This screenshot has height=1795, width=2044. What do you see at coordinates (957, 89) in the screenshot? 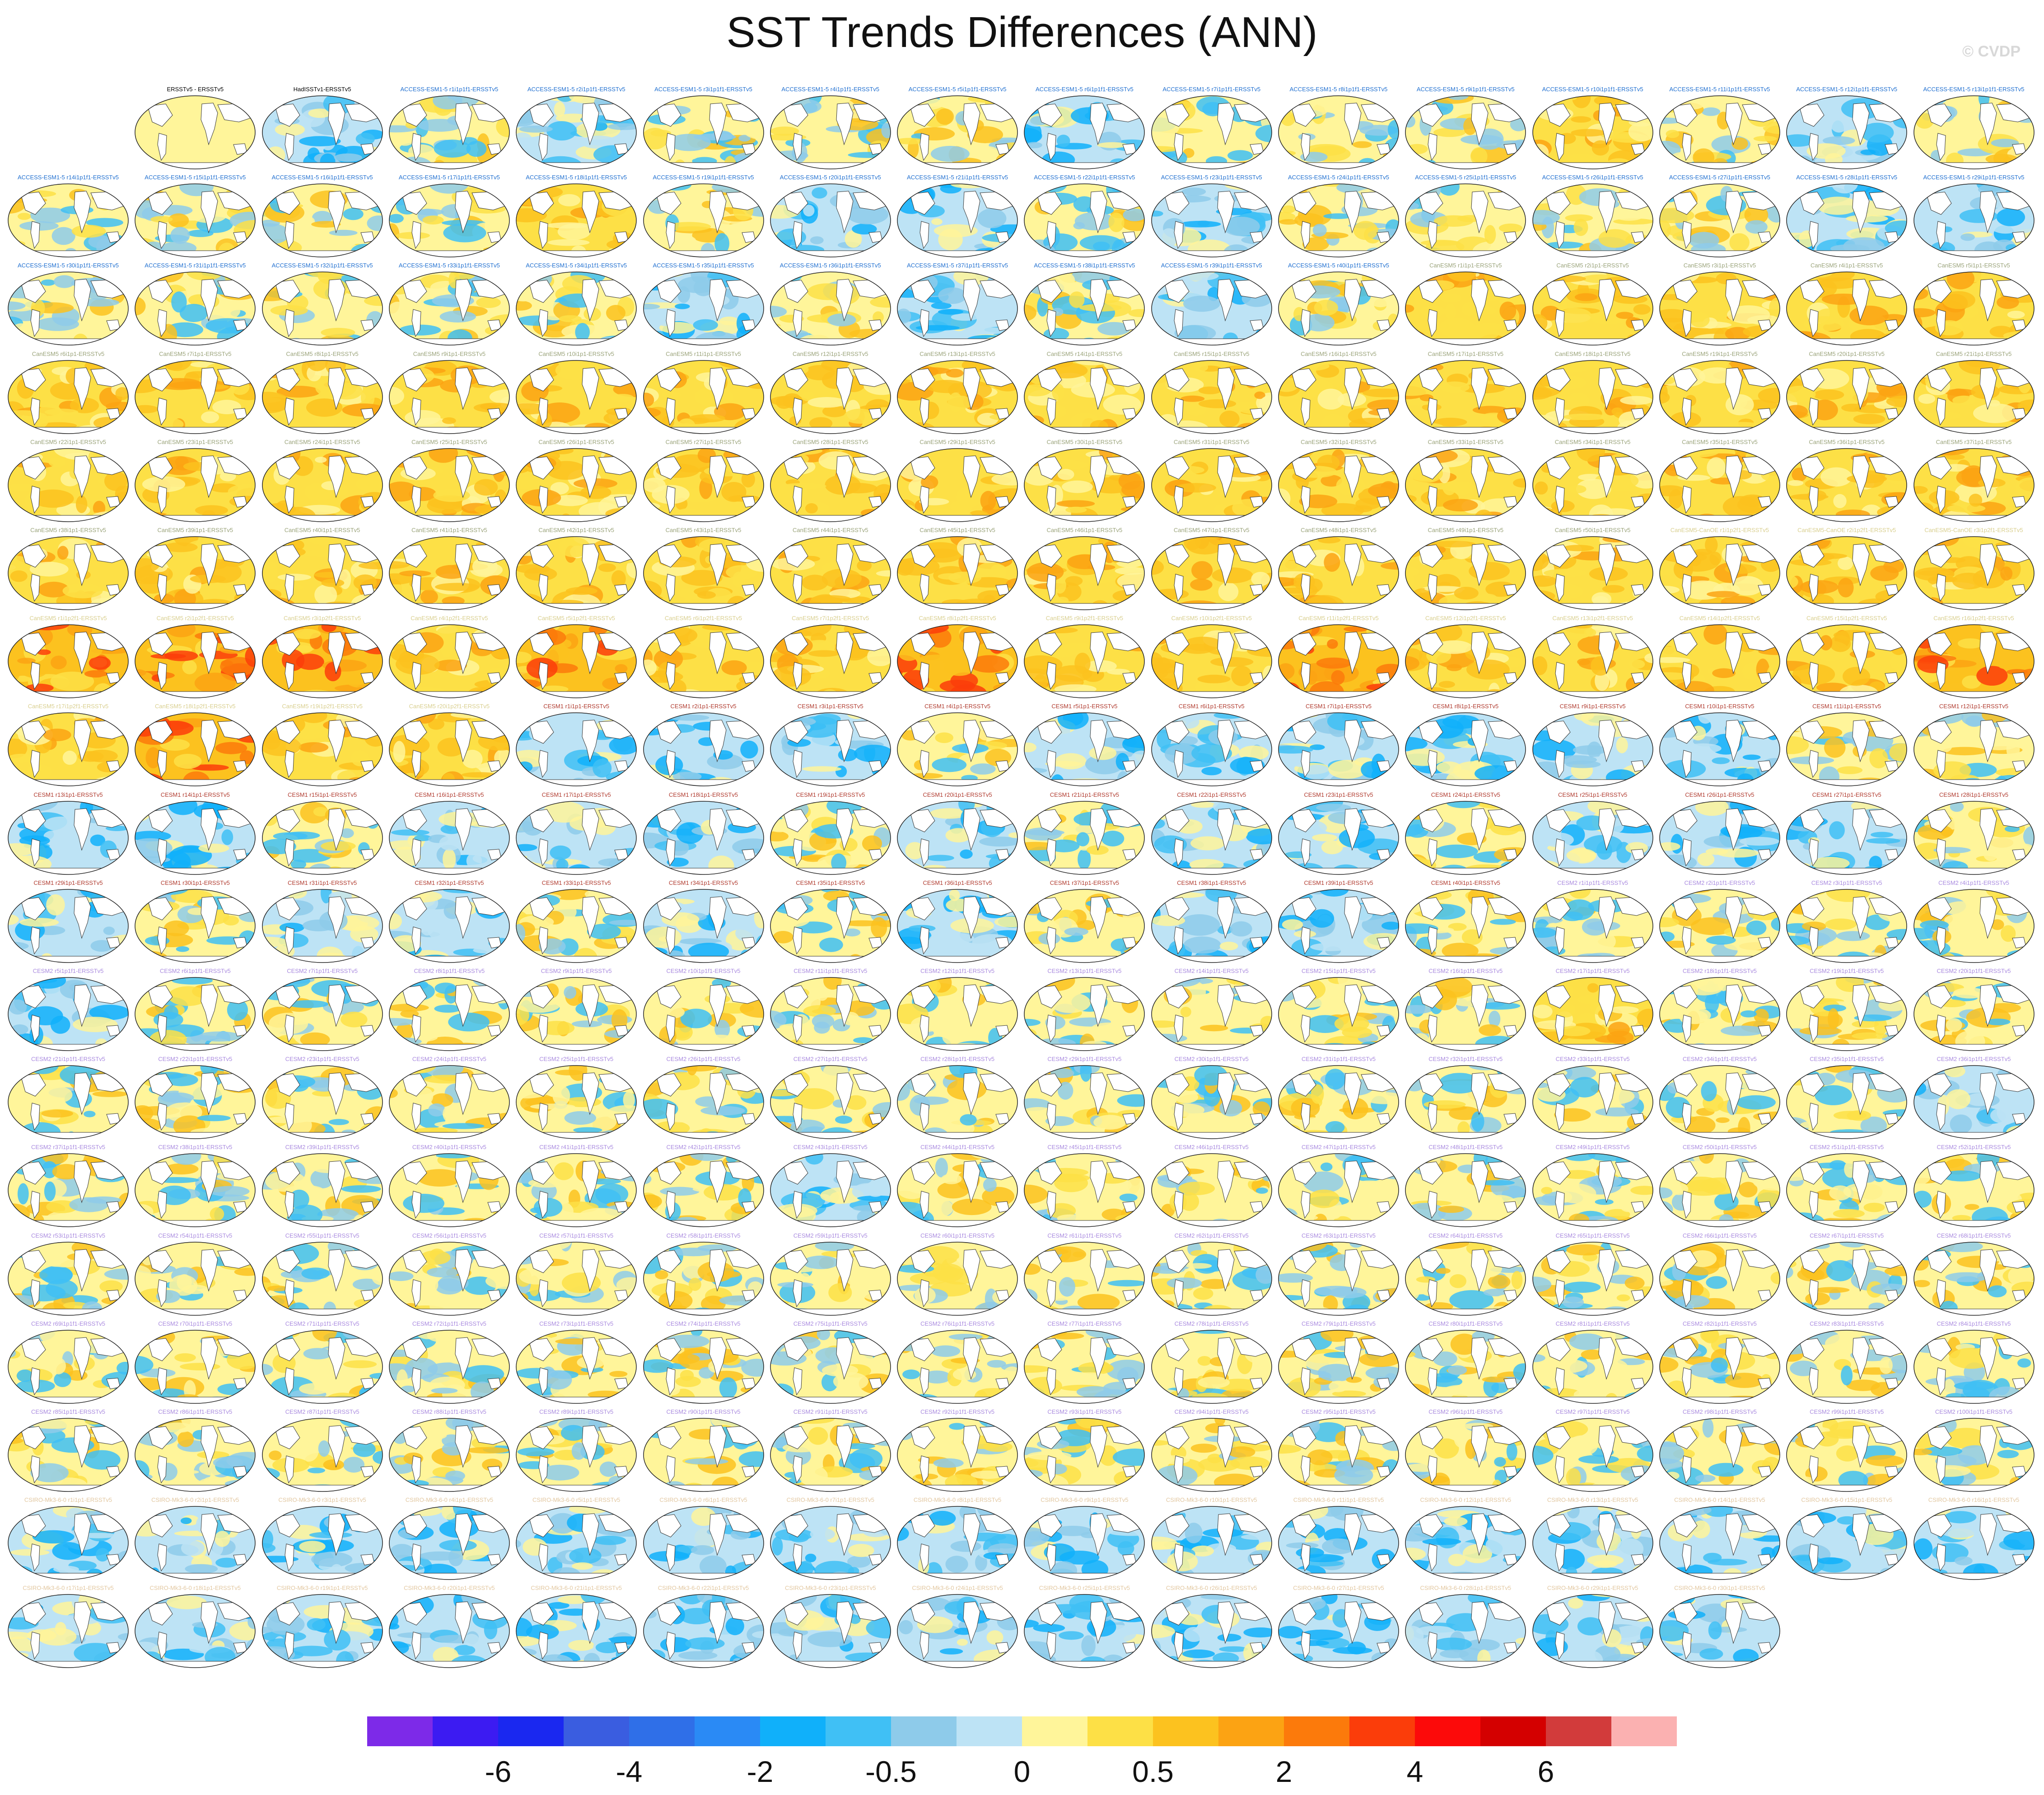
I see `panel-title: ACCESS-ESM1-5 r5i1p1f1-ERSSTv5` at bounding box center [957, 89].